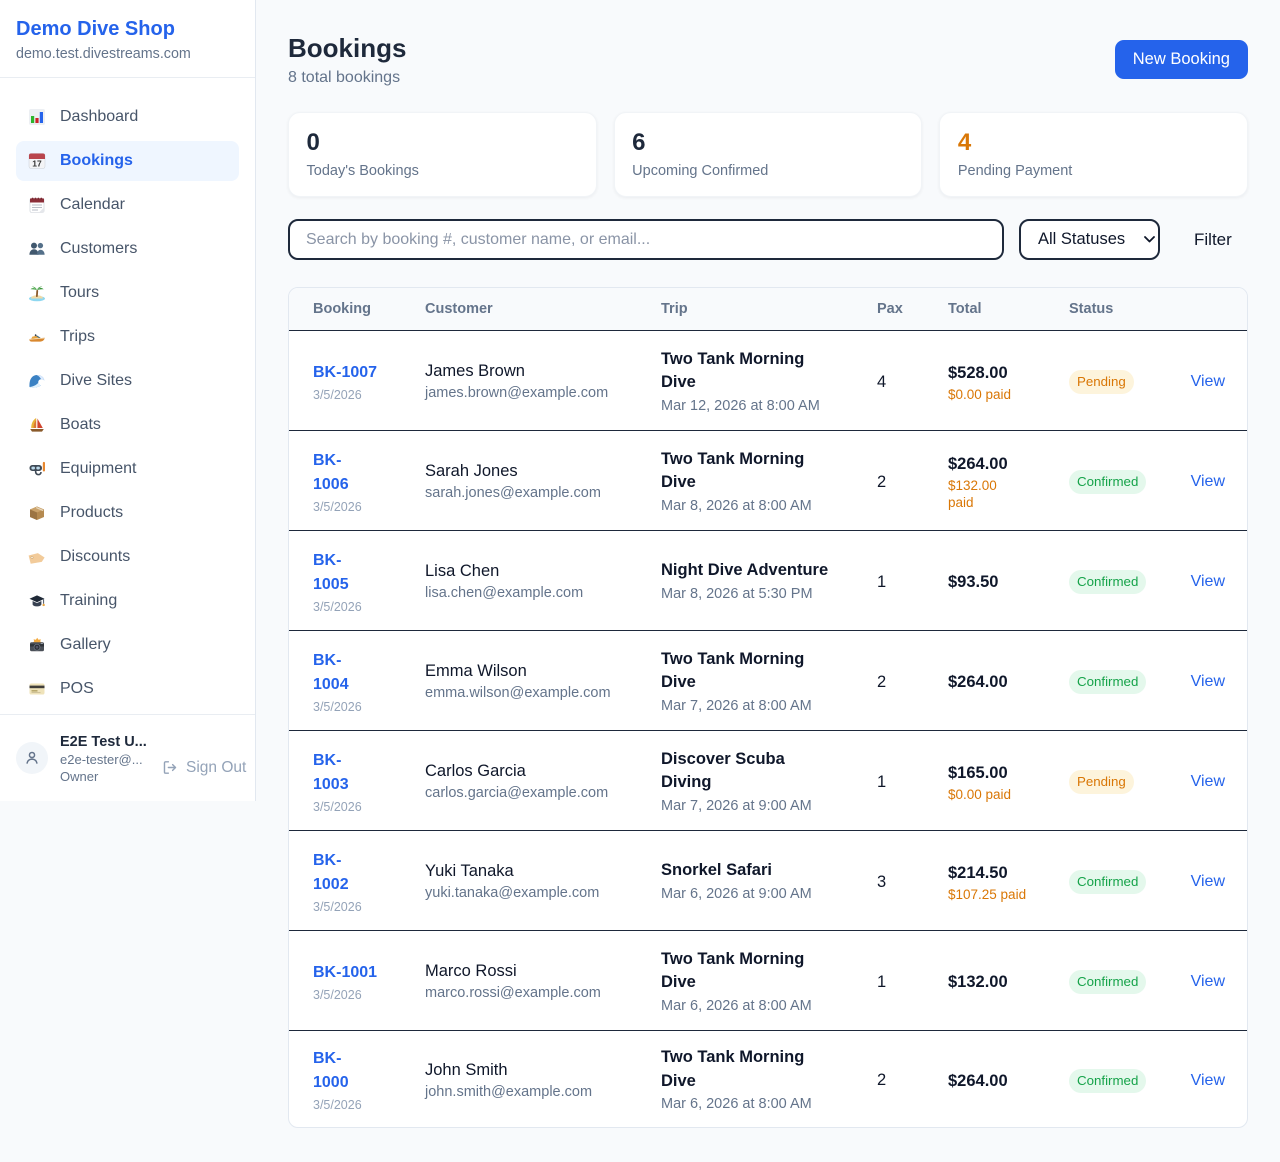  Describe the element at coordinates (37, 164) in the screenshot. I see `svg-text: 17` at that location.